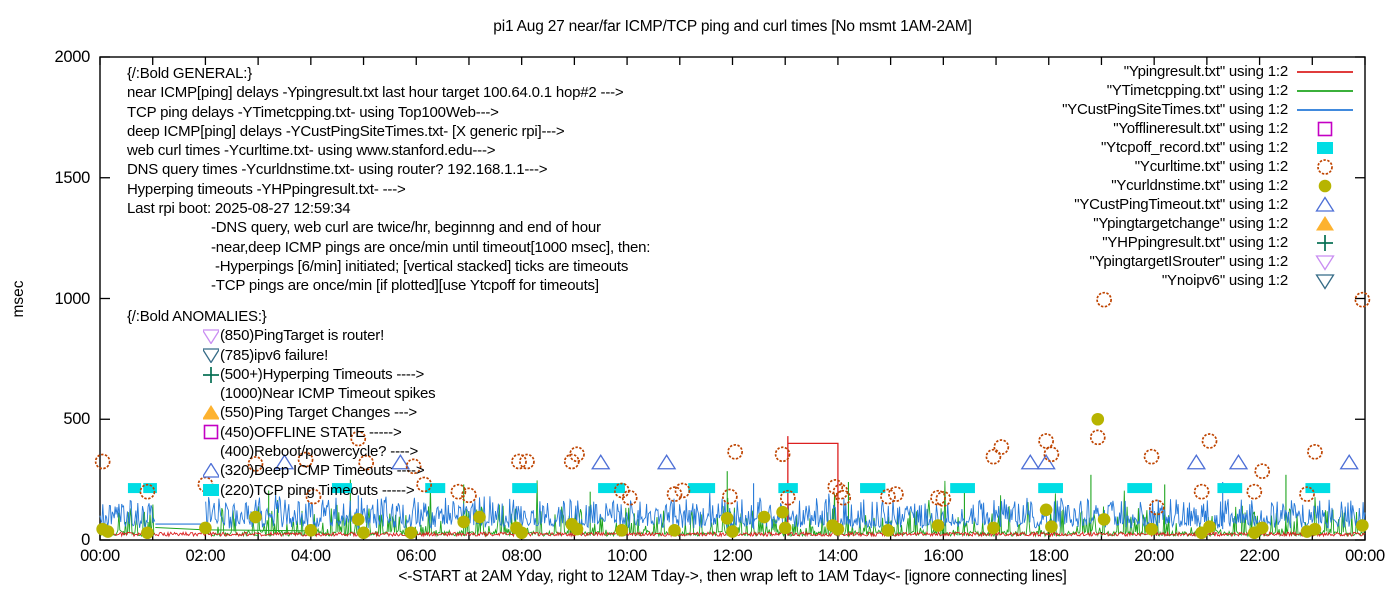 The height and width of the screenshot is (600, 1400). I want to click on legend-label: "Yofflineresult.txt" using 1:2, so click(1200, 128).